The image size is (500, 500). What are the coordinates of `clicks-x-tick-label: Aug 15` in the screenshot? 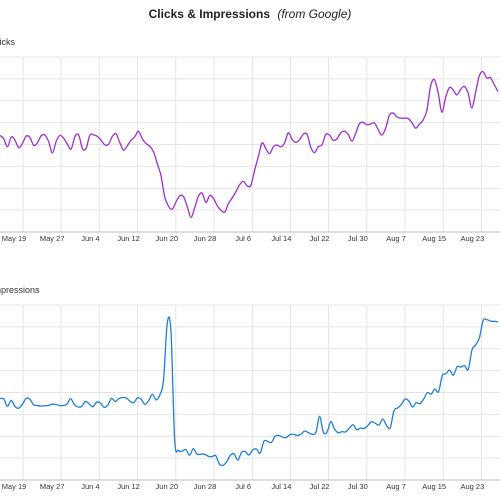 It's located at (434, 238).